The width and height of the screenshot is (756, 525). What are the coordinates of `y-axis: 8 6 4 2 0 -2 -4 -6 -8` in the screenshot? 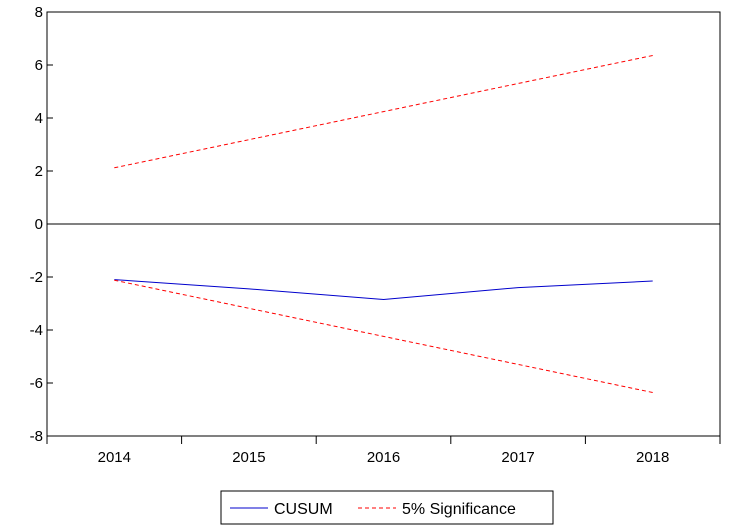 It's located at (41, 224).